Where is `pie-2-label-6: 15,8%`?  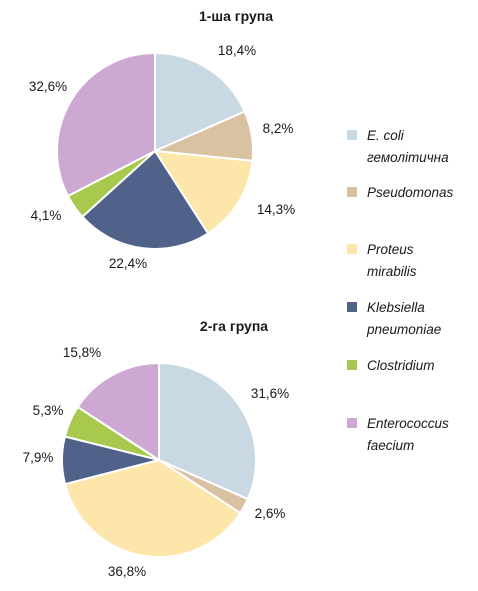 pie-2-label-6: 15,8% is located at coordinates (82, 352).